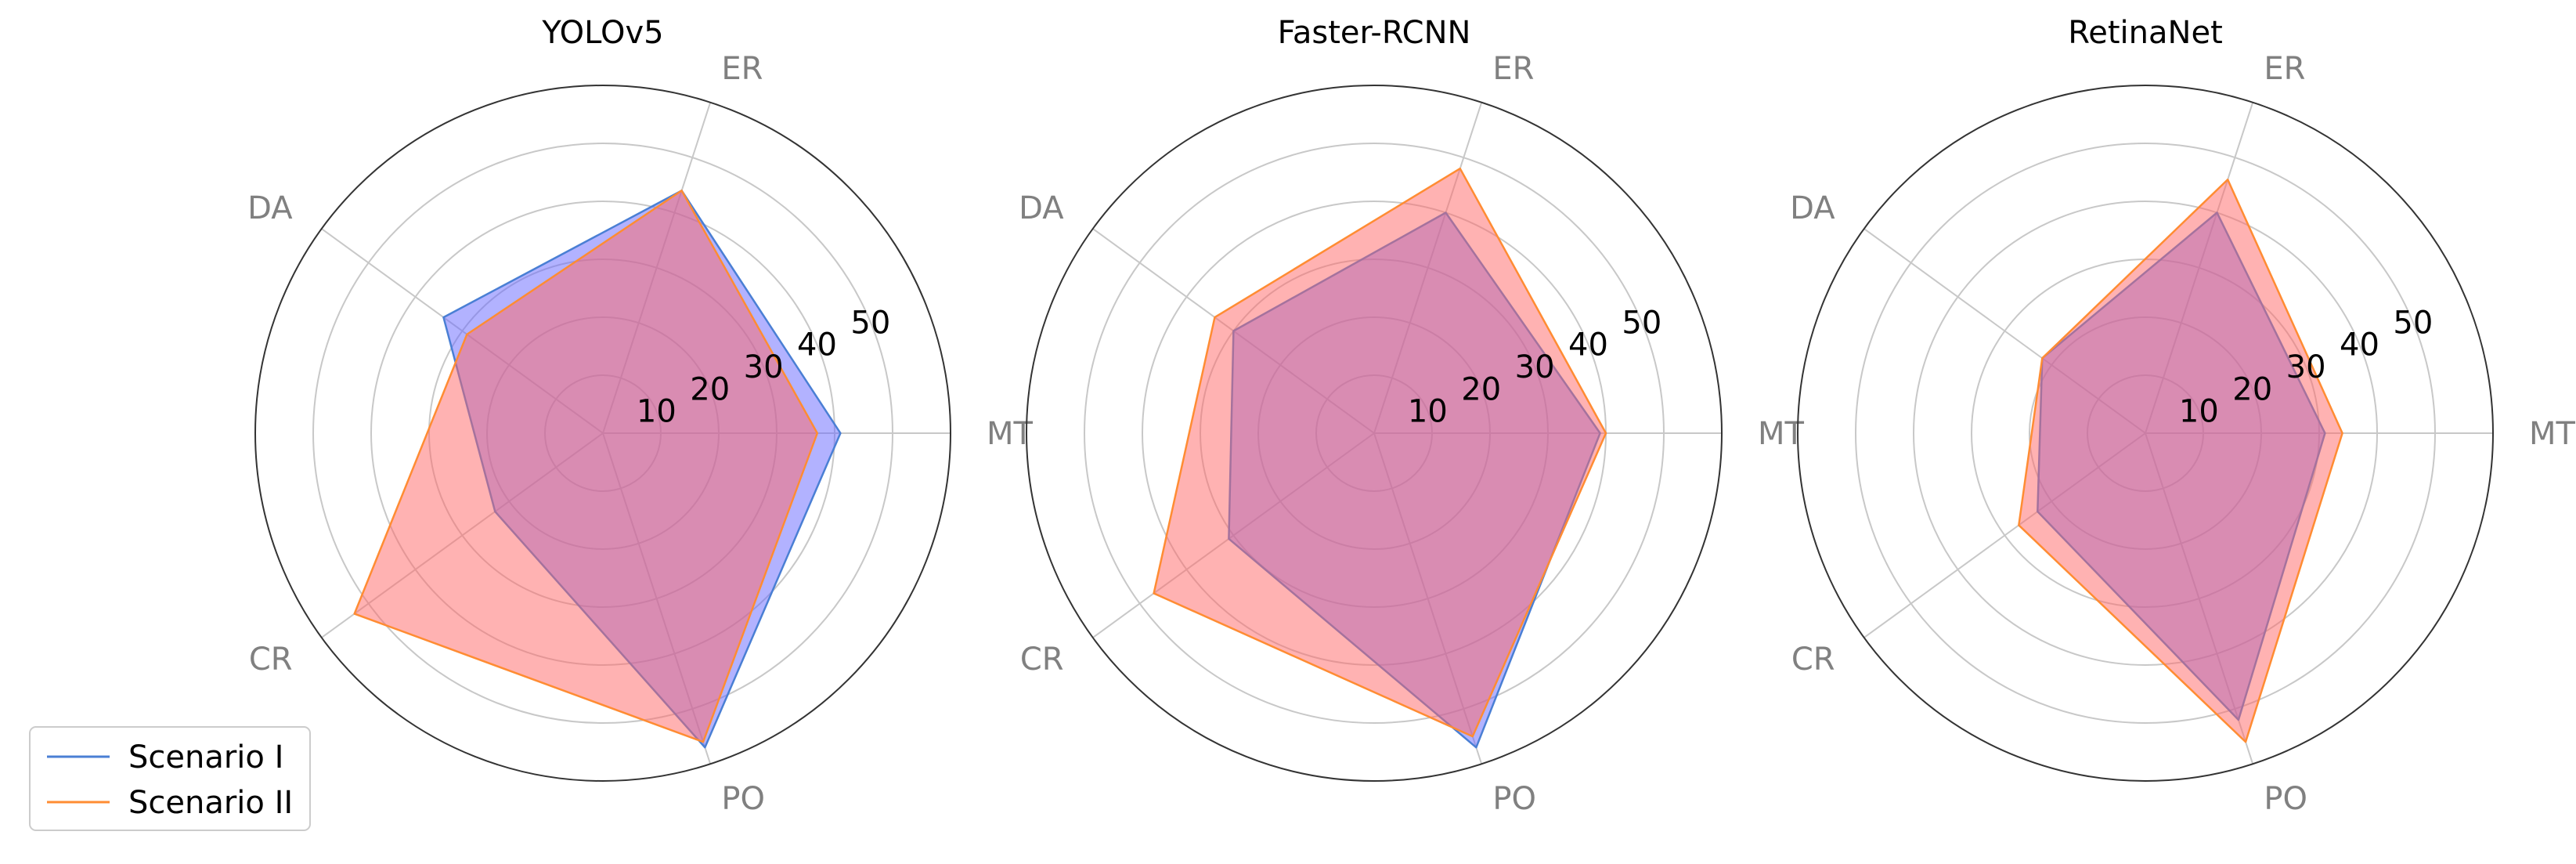 The image size is (2576, 864). What do you see at coordinates (602, 33) in the screenshot?
I see `chart-title: YOLOv5` at bounding box center [602, 33].